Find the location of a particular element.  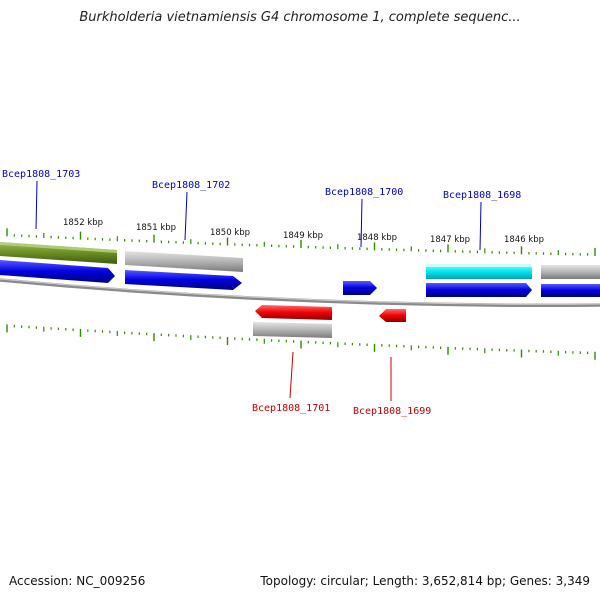

scale-label: 1849 kbp is located at coordinates (303, 236).